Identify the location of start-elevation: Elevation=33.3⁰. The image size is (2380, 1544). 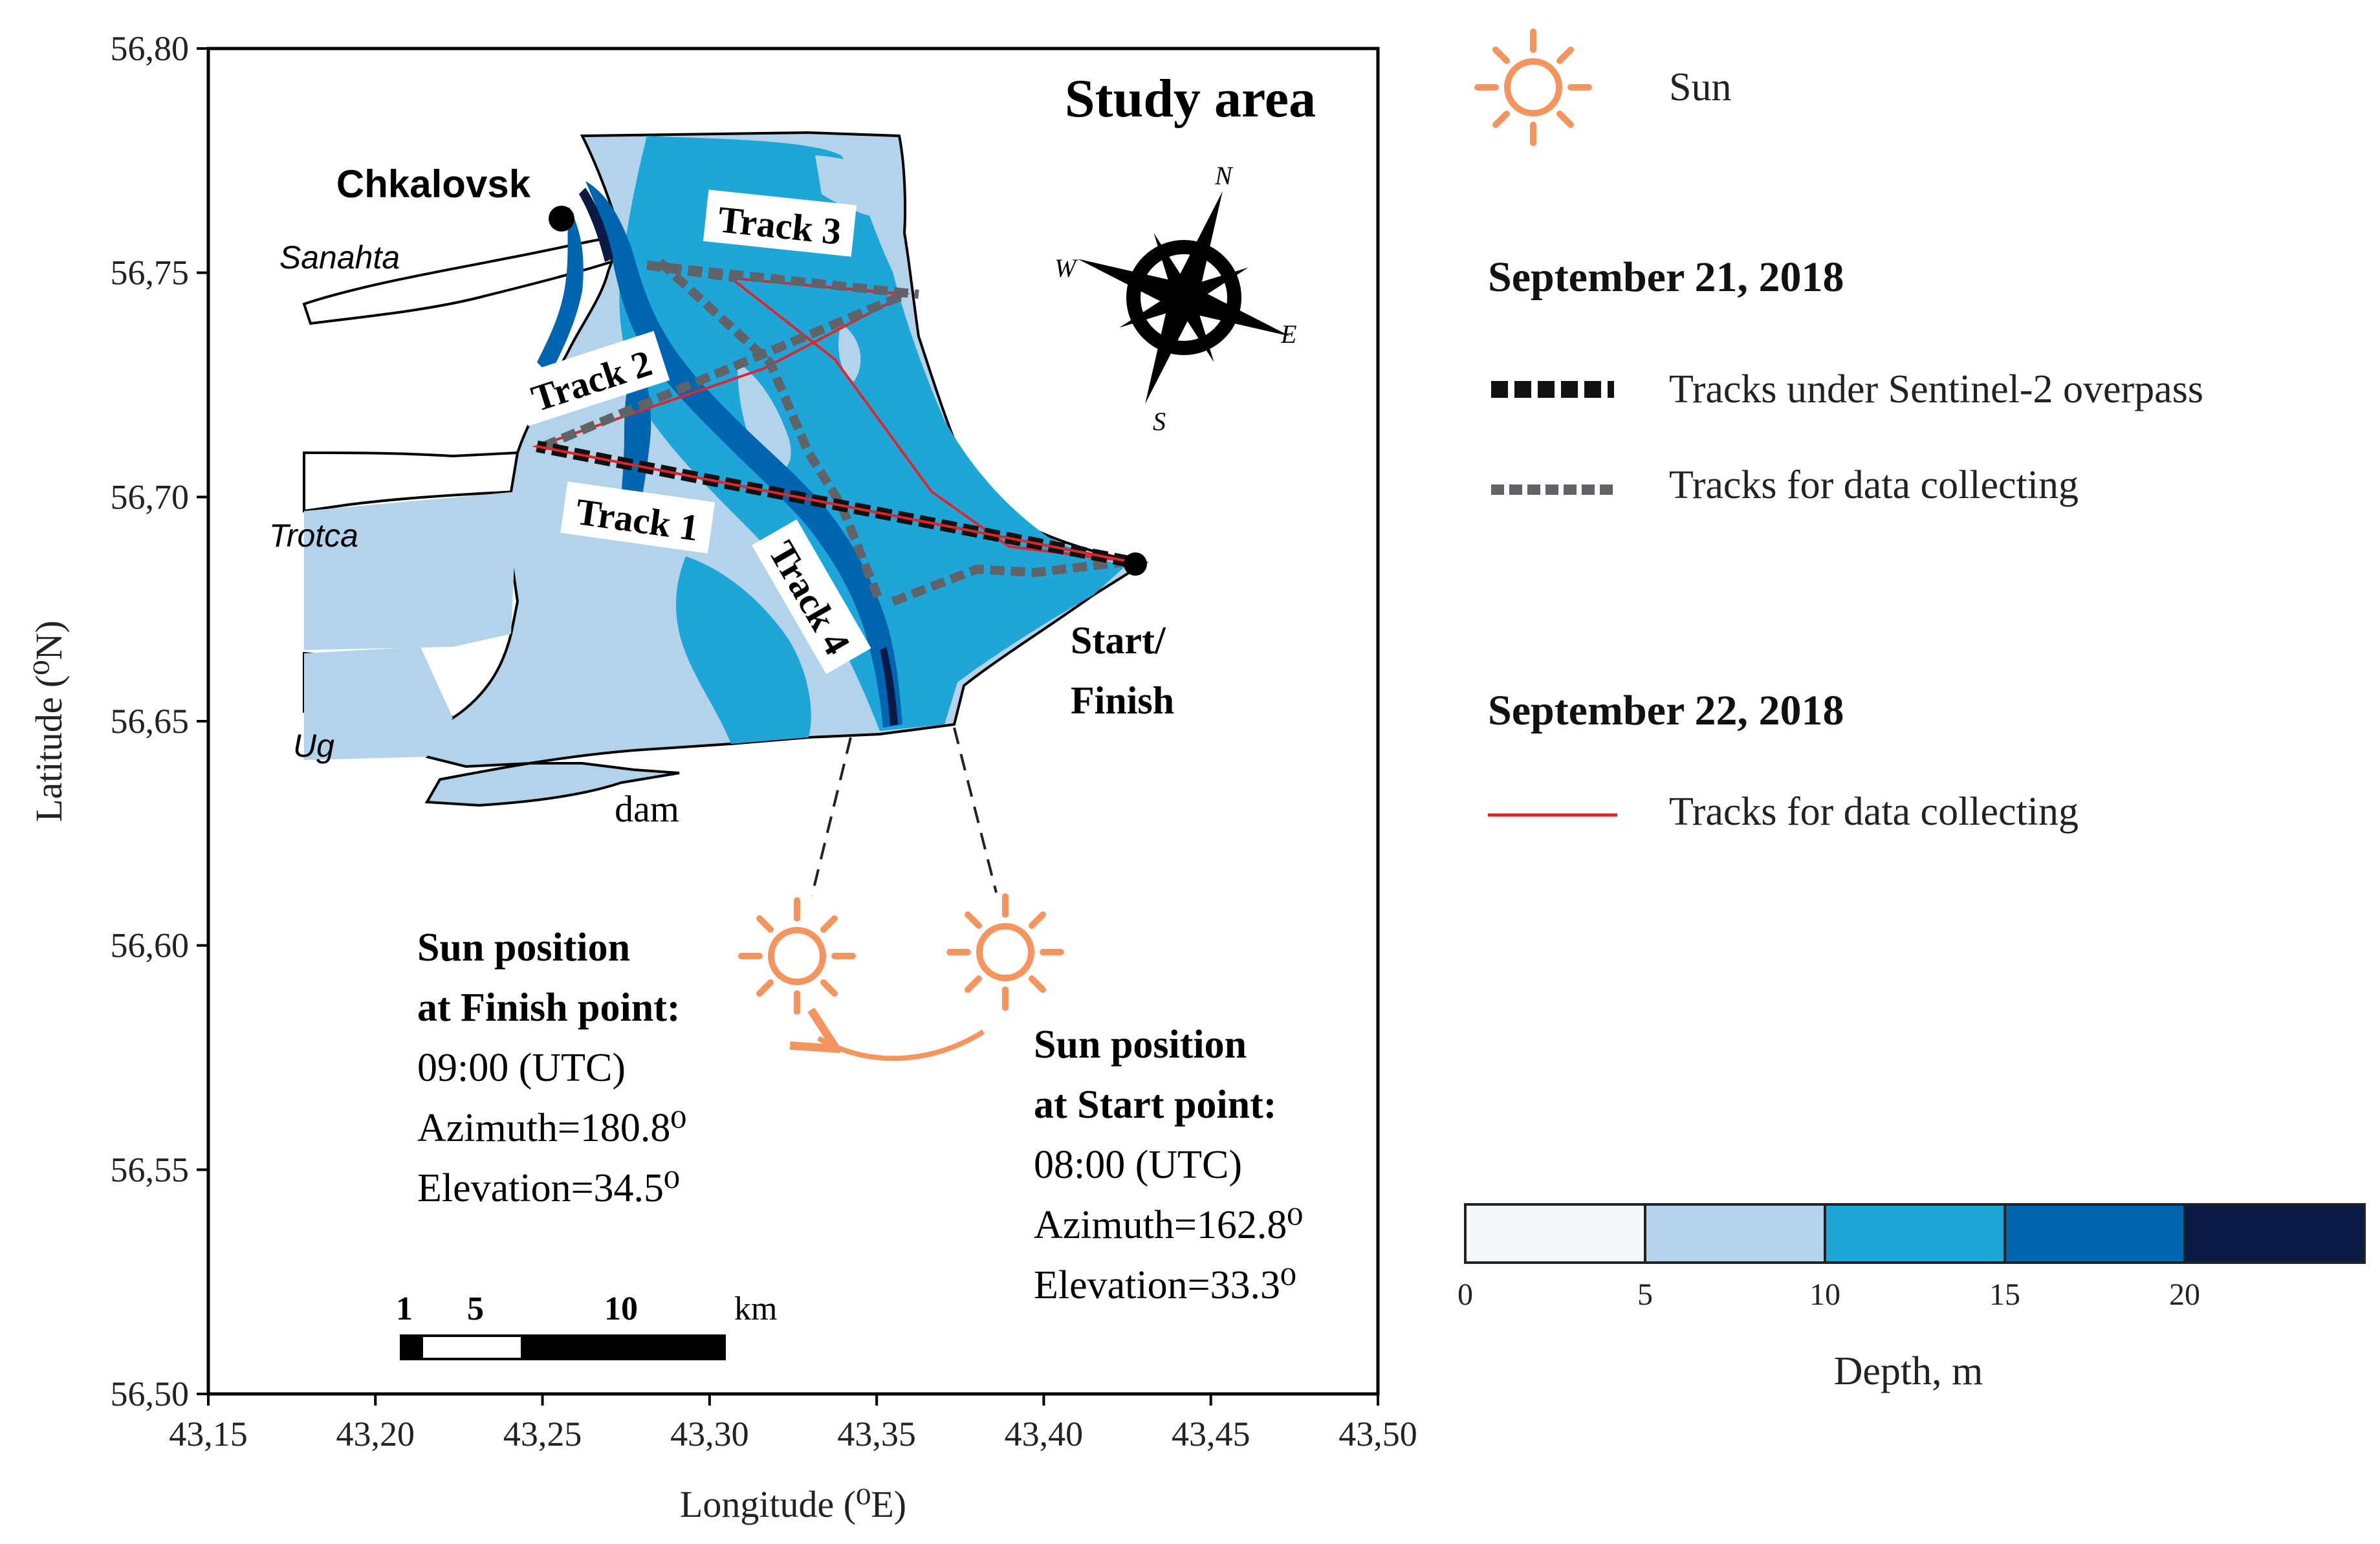
(1165, 1285).